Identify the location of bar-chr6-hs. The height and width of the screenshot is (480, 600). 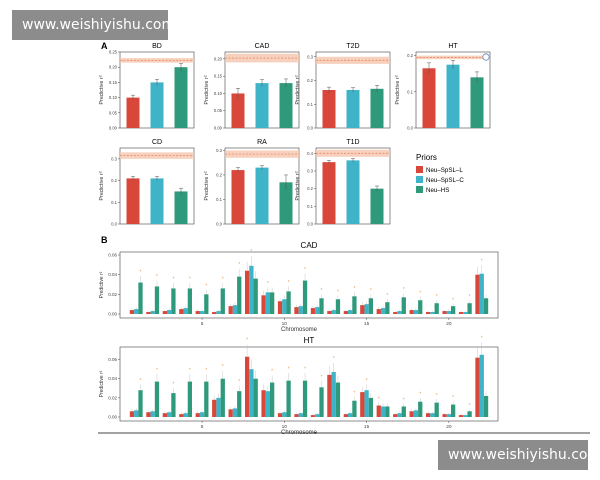
(222, 397).